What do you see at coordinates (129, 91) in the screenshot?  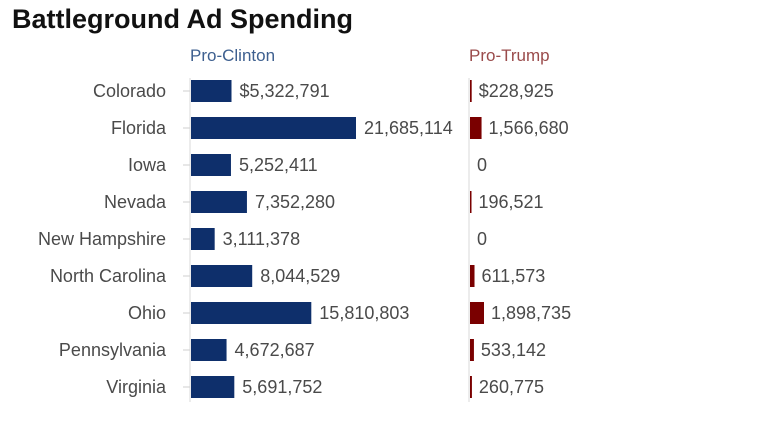 I see `category-label: Colorado` at bounding box center [129, 91].